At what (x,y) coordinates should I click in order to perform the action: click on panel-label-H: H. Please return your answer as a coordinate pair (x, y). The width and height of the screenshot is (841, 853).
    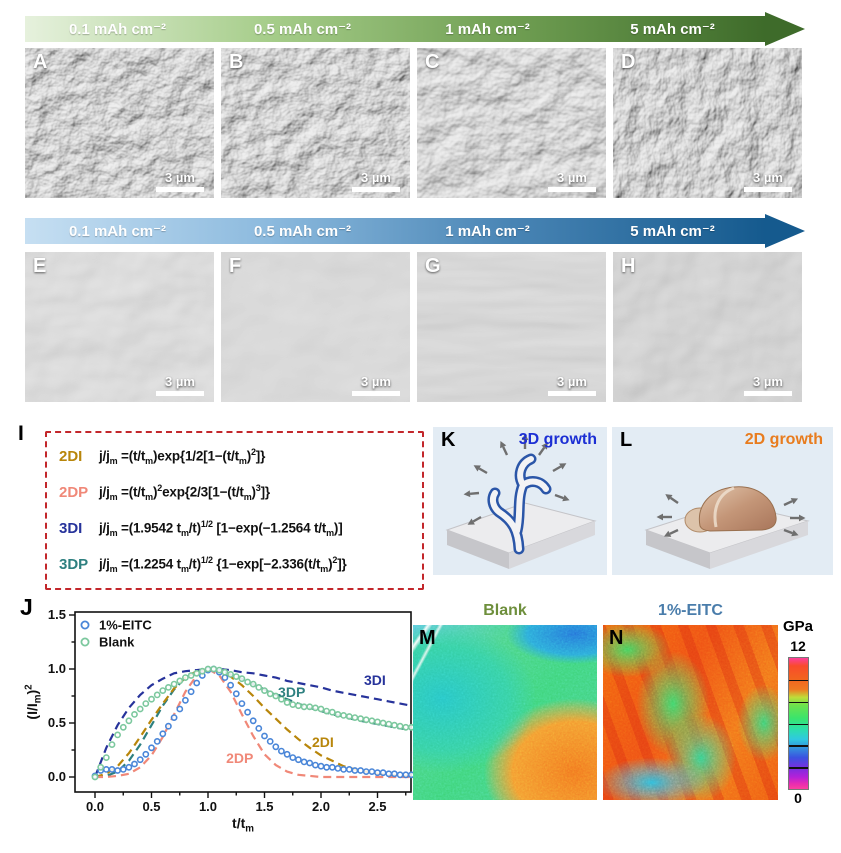
    Looking at the image, I should click on (628, 266).